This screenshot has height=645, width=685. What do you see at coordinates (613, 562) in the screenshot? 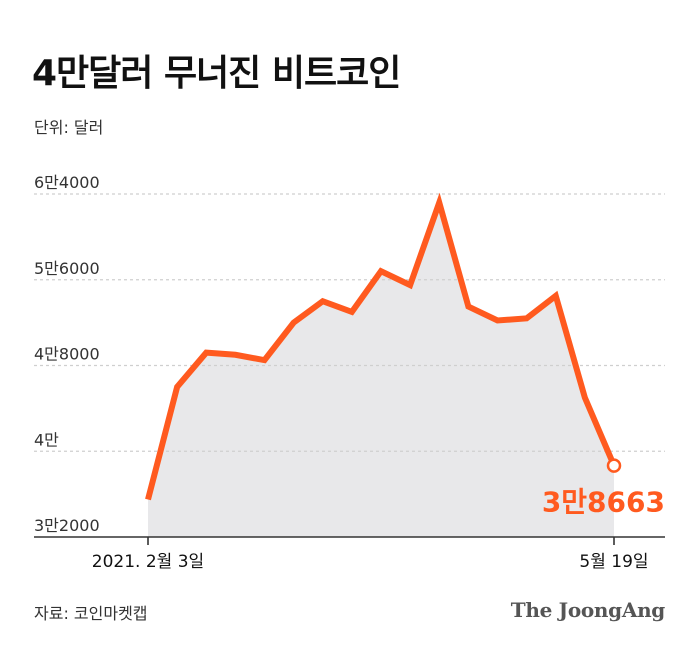
I see `x-tick-label: 5월 19일` at bounding box center [613, 562].